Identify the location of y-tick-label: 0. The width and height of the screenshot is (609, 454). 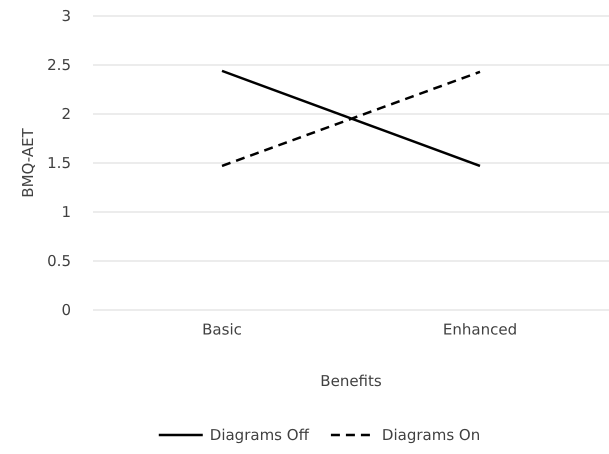
(66, 309).